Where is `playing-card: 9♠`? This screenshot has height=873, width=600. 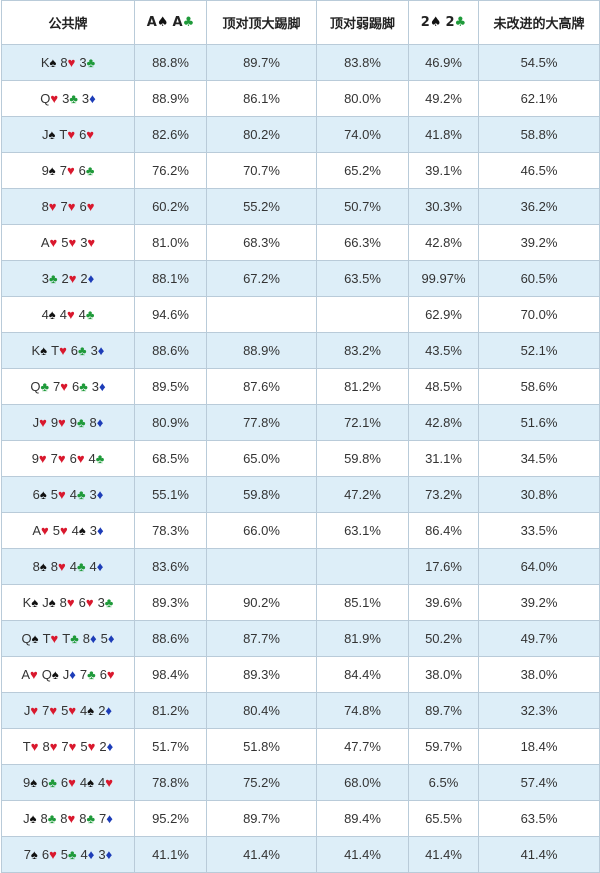
playing-card: 9♠ is located at coordinates (49, 170).